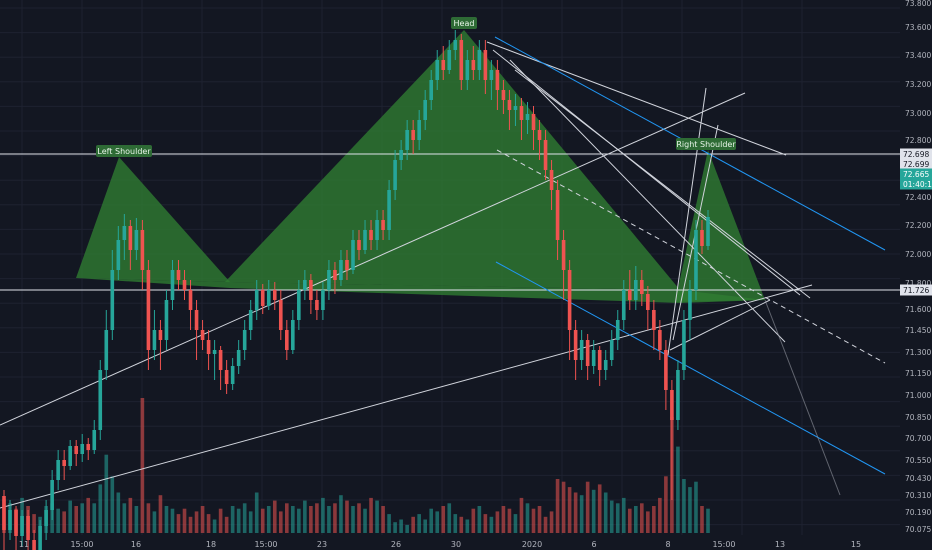  What do you see at coordinates (918, 495) in the screenshot?
I see `price-tick-label: 70.310` at bounding box center [918, 495].